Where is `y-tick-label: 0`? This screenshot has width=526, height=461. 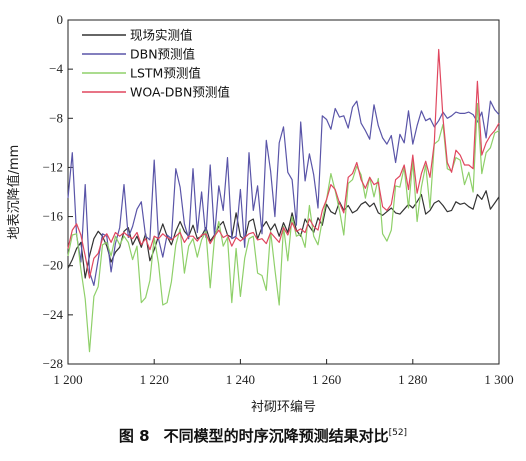 y-tick-label: 0 is located at coordinates (60, 19).